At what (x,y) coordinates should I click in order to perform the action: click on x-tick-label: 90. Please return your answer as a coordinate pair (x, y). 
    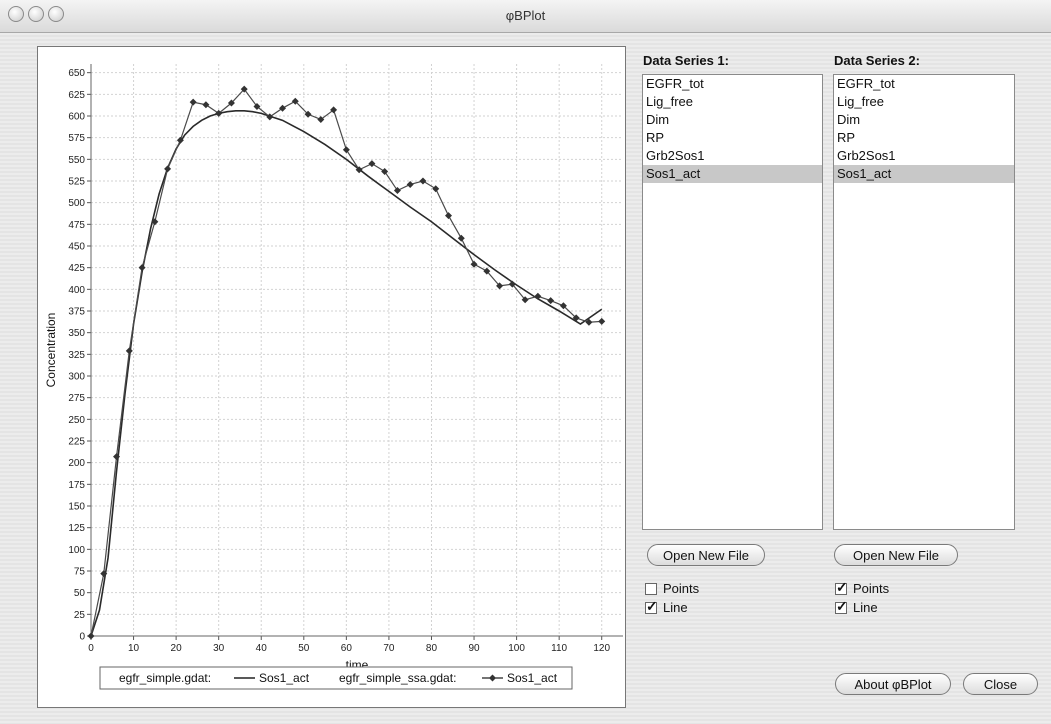
    Looking at the image, I should click on (474, 648).